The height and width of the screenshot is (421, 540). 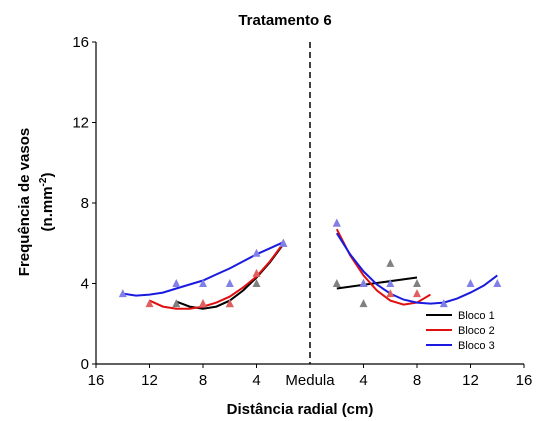 What do you see at coordinates (476, 316) in the screenshot?
I see `legend-label: Bloco 1` at bounding box center [476, 316].